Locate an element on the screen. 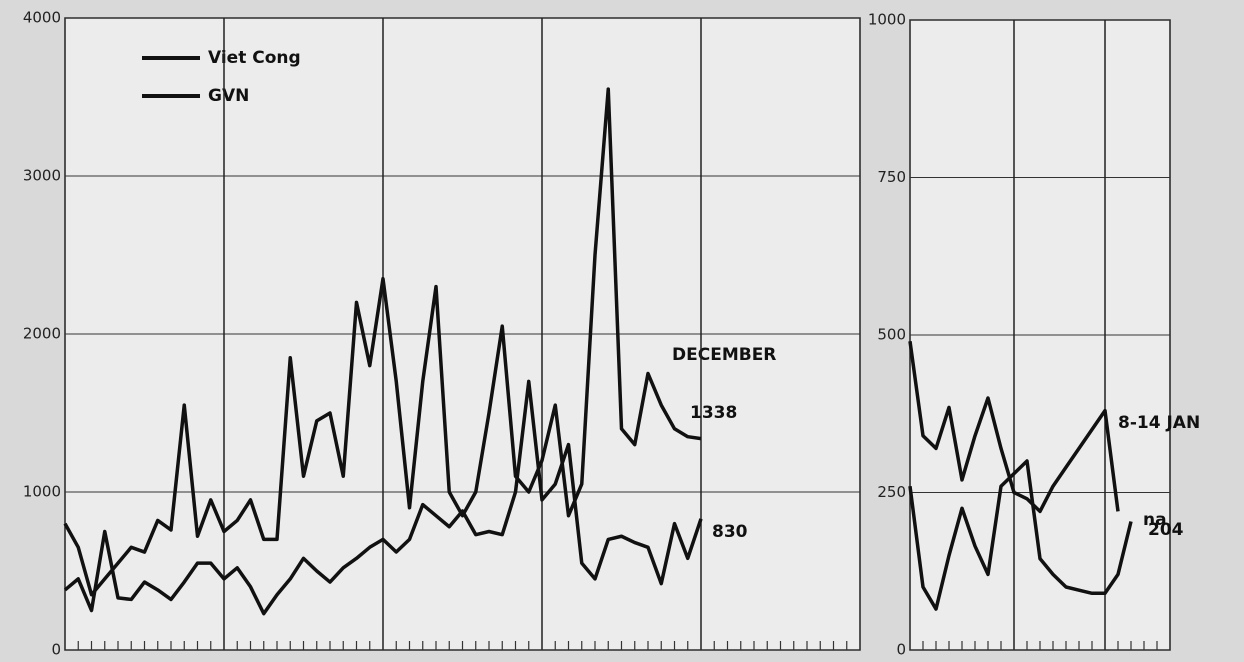 This screenshot has width=1244, height=662. y-tick-label: 3000 is located at coordinates (42, 176).